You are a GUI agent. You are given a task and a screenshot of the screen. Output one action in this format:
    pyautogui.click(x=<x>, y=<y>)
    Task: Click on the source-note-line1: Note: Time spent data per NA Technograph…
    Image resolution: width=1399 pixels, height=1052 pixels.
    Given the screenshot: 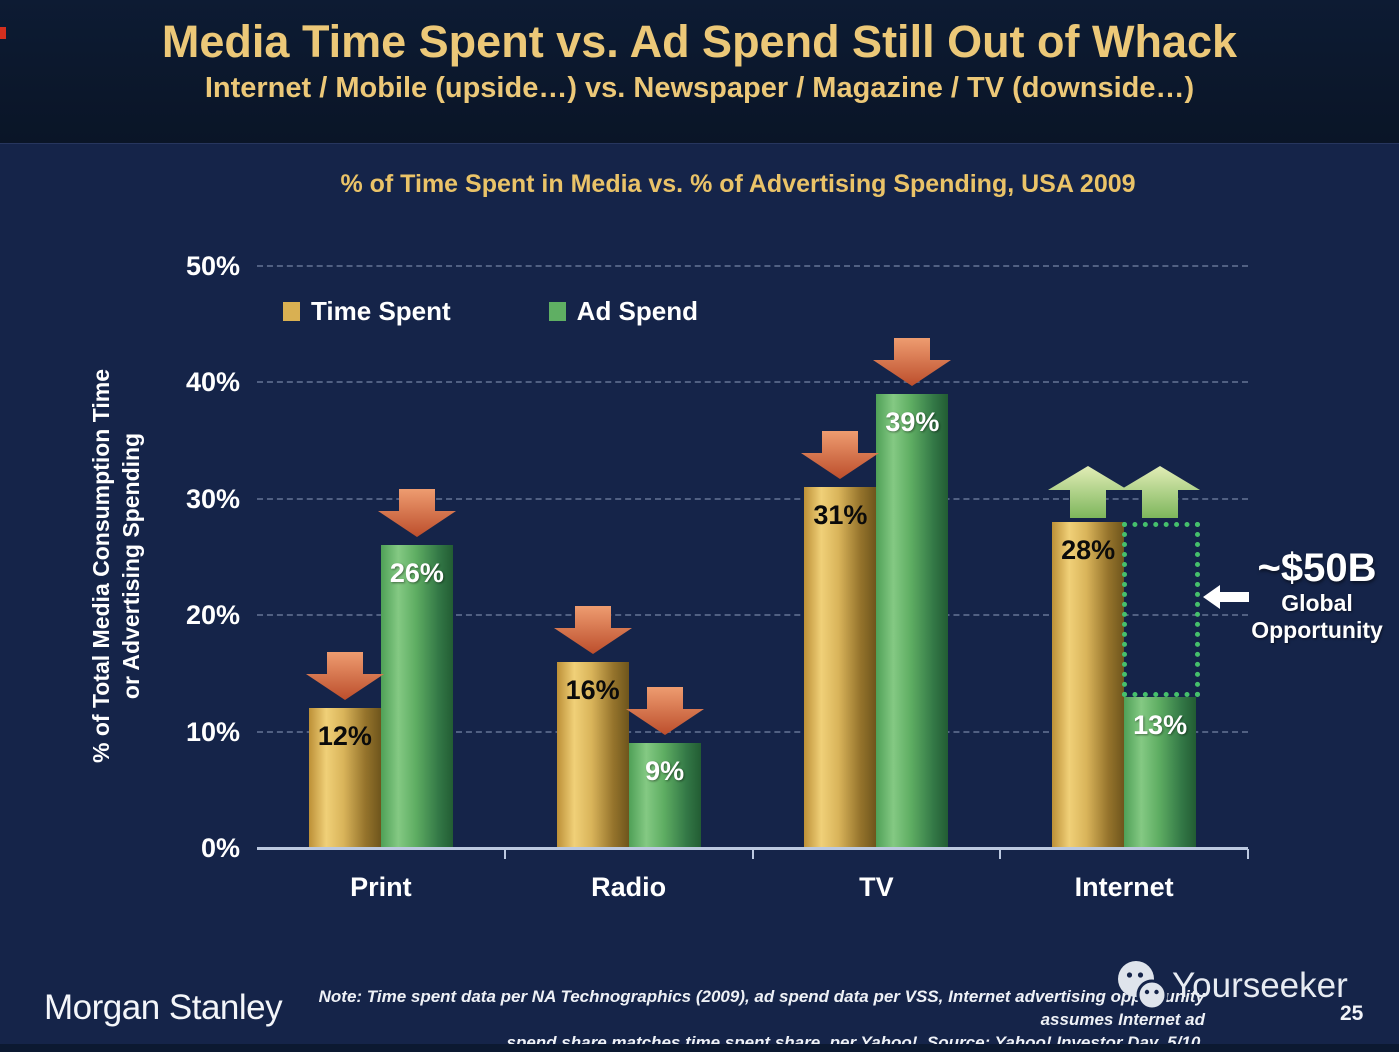 What is the action you would take?
    pyautogui.click(x=761, y=1008)
    